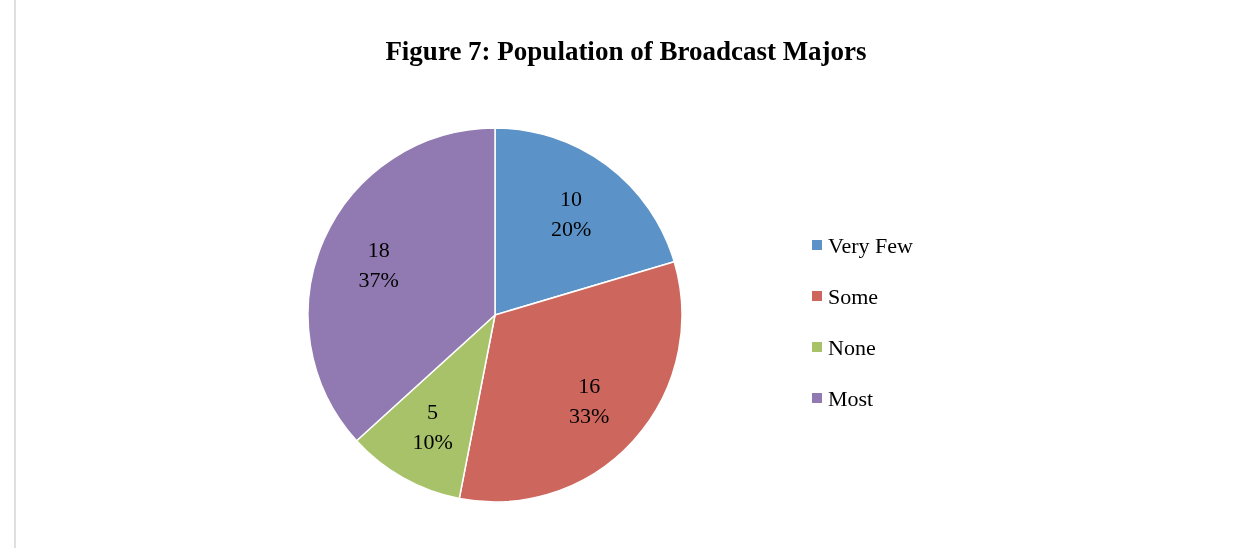 The height and width of the screenshot is (548, 1238). Describe the element at coordinates (571, 214) in the screenshot. I see `data-label: 10 20%` at that location.